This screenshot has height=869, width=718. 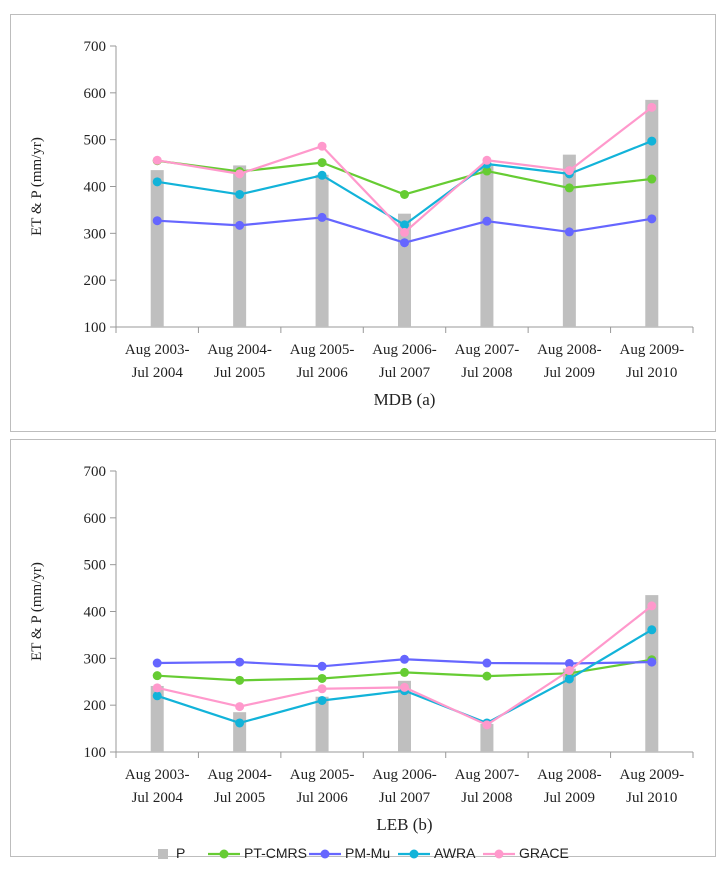 I want to click on y-tick-label-400: 400, so click(x=95, y=188).